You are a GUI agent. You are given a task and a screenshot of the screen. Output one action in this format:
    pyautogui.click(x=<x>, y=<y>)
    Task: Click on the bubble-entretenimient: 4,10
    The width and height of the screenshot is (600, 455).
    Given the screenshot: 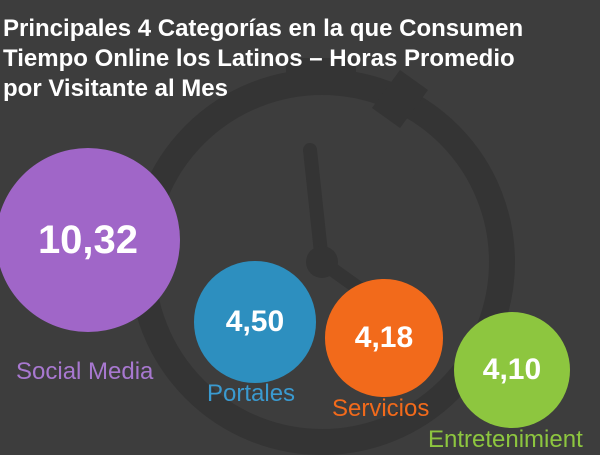 What is the action you would take?
    pyautogui.click(x=512, y=370)
    